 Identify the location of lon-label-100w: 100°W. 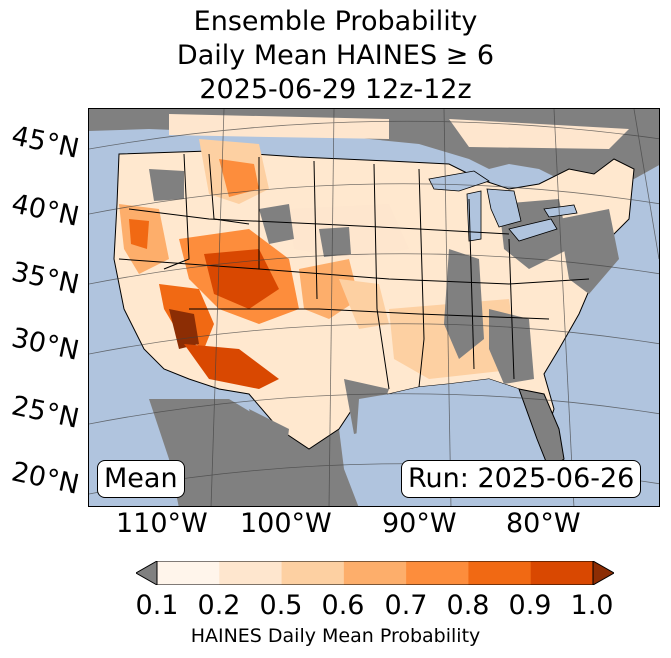
(286, 523).